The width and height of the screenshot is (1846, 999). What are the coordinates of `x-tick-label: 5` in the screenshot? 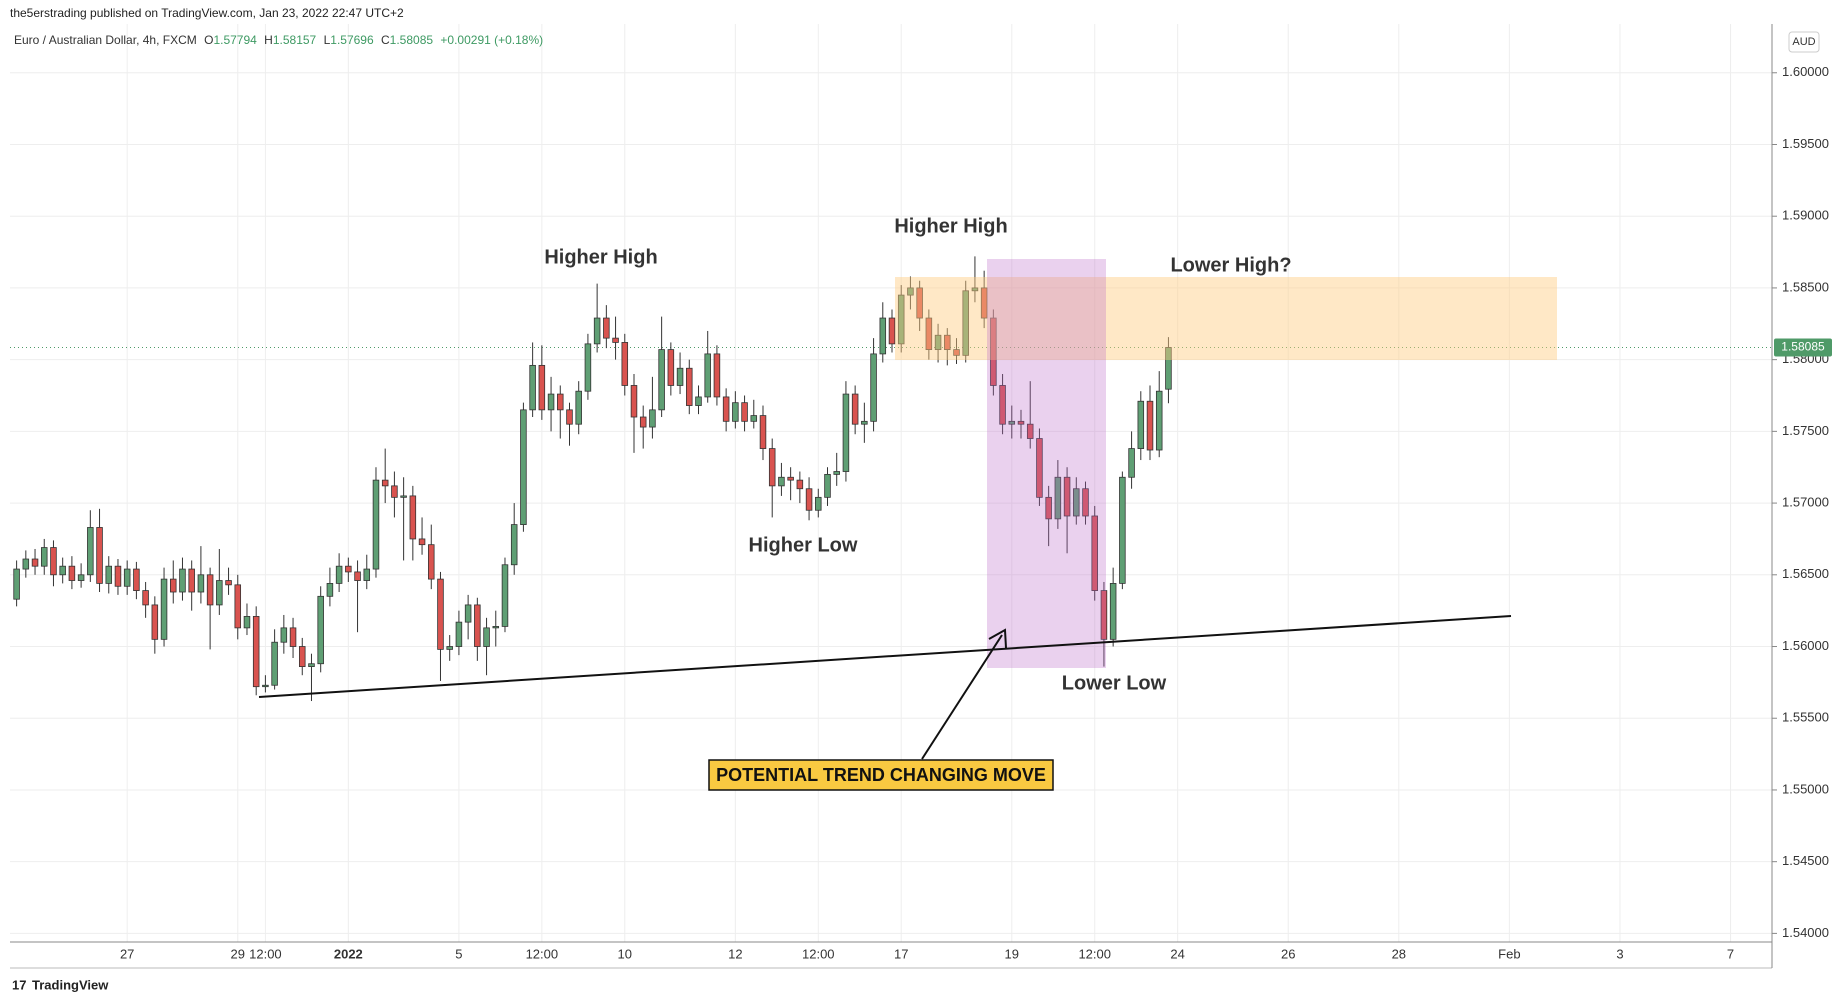 It's located at (458, 953).